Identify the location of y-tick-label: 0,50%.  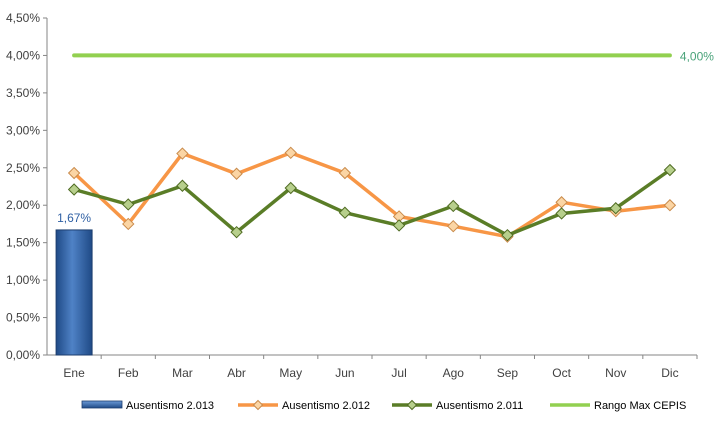
(23, 318).